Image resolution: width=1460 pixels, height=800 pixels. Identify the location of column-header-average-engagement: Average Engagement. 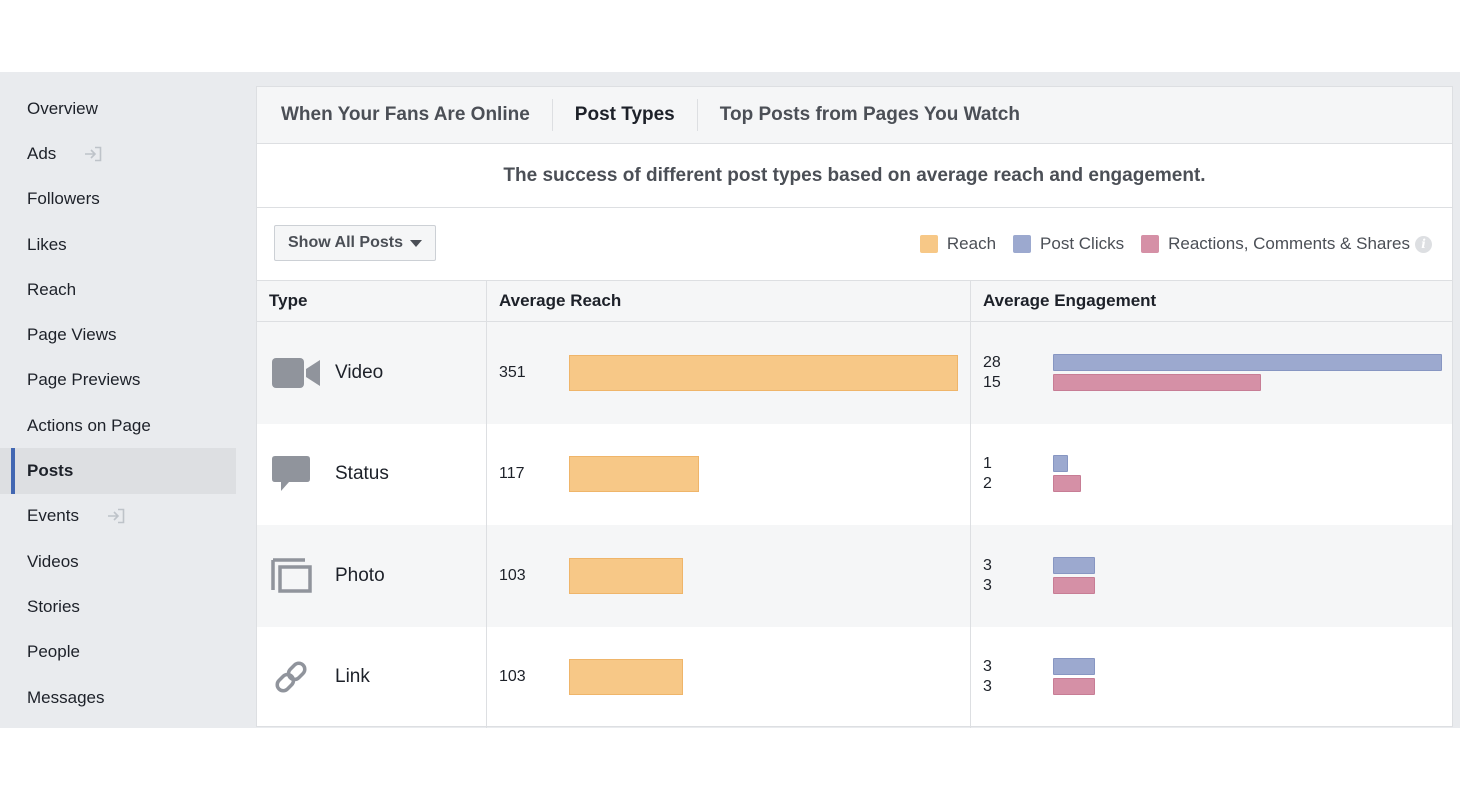
(1211, 301).